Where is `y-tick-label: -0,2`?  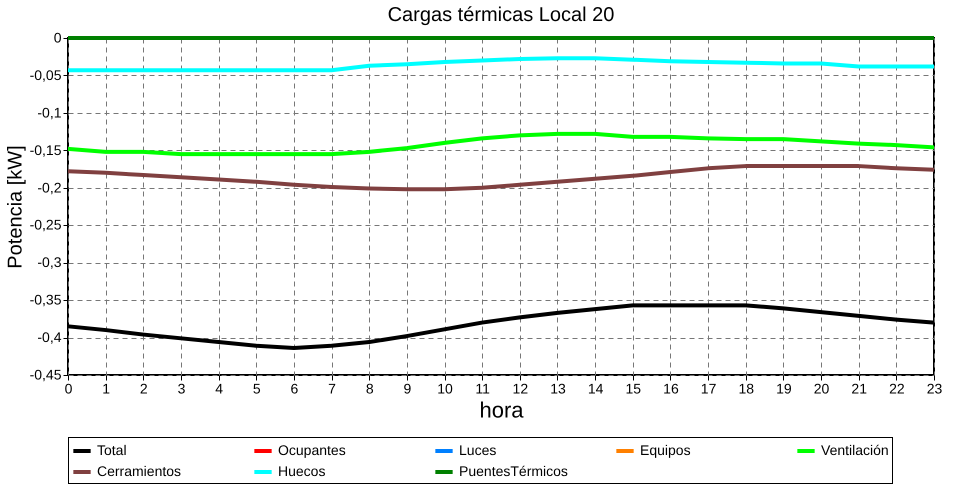
y-tick-label: -0,2 is located at coordinates (49, 187).